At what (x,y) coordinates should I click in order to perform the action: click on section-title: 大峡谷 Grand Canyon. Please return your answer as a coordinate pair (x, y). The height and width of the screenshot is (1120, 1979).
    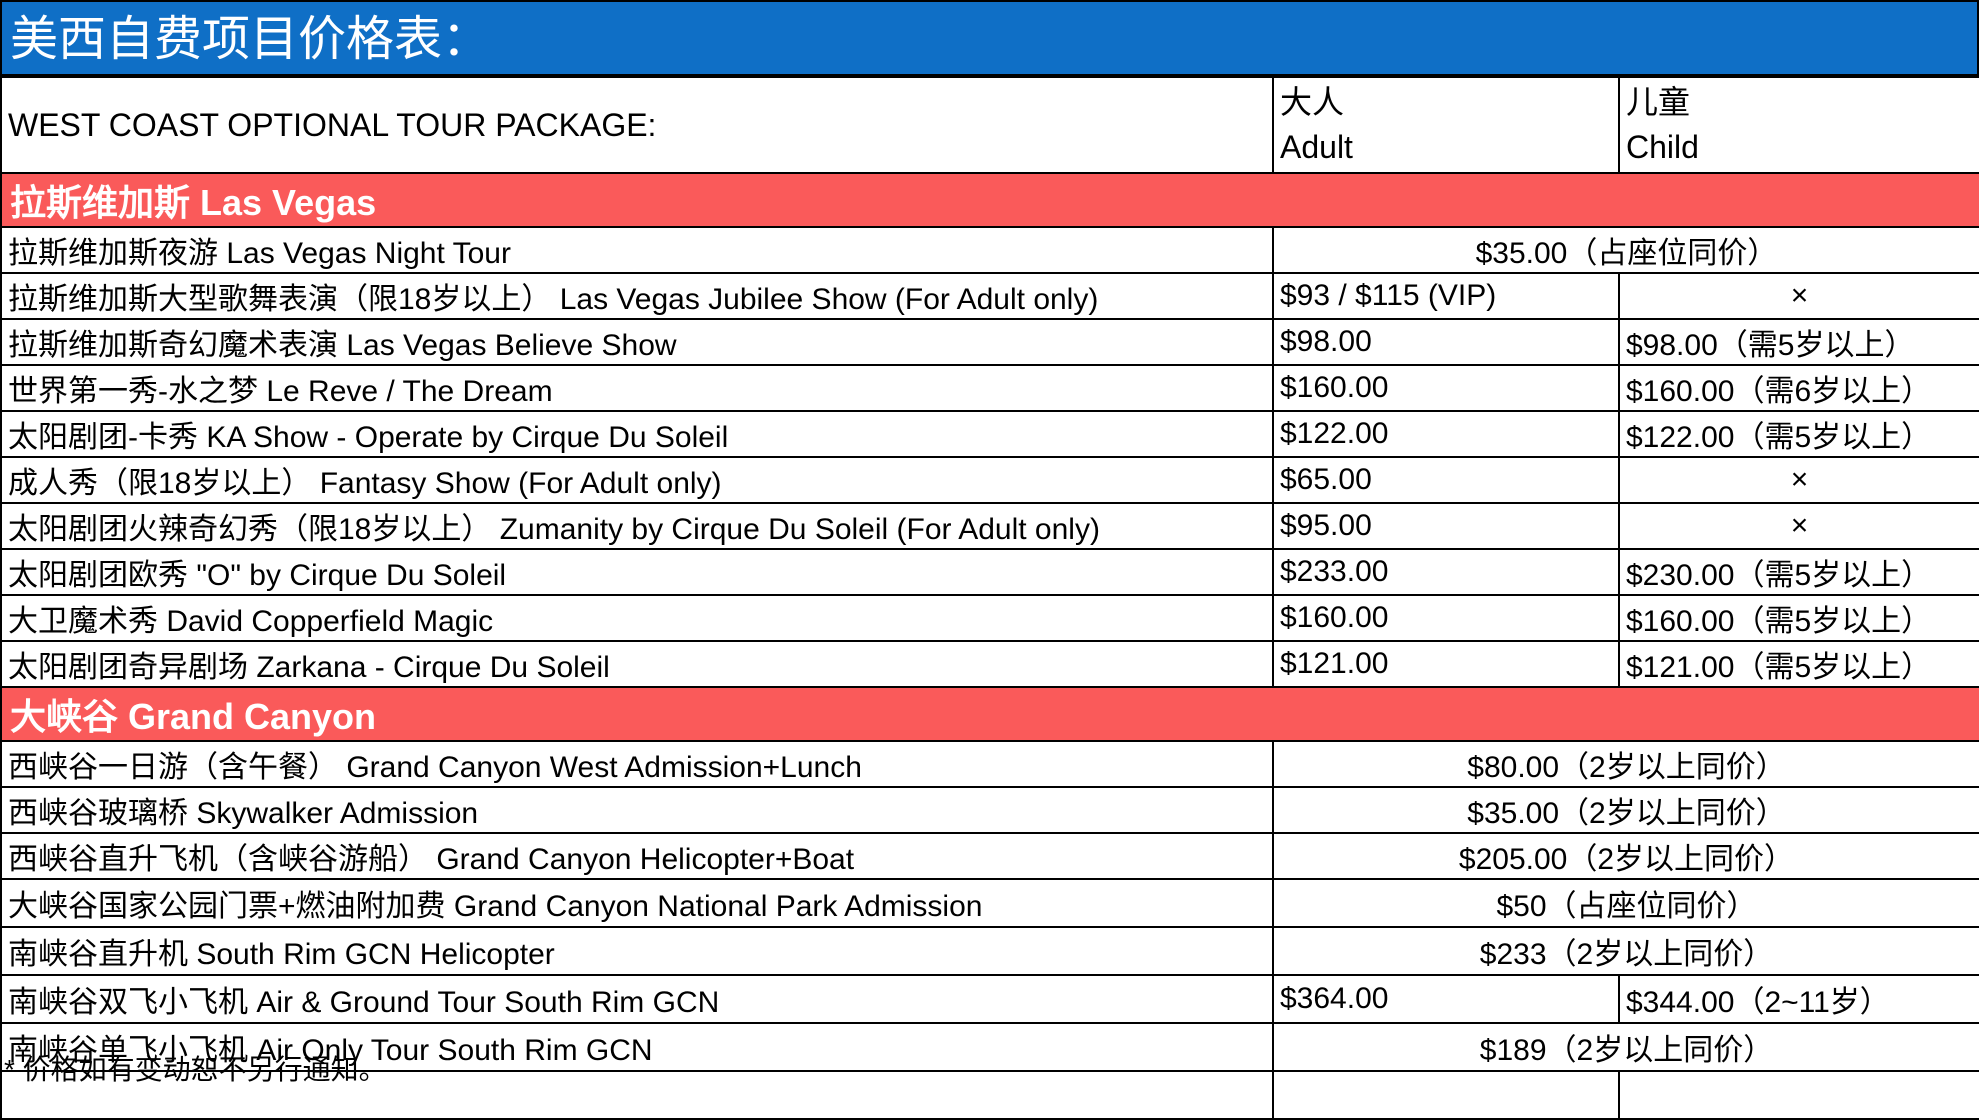
    Looking at the image, I should click on (989, 714).